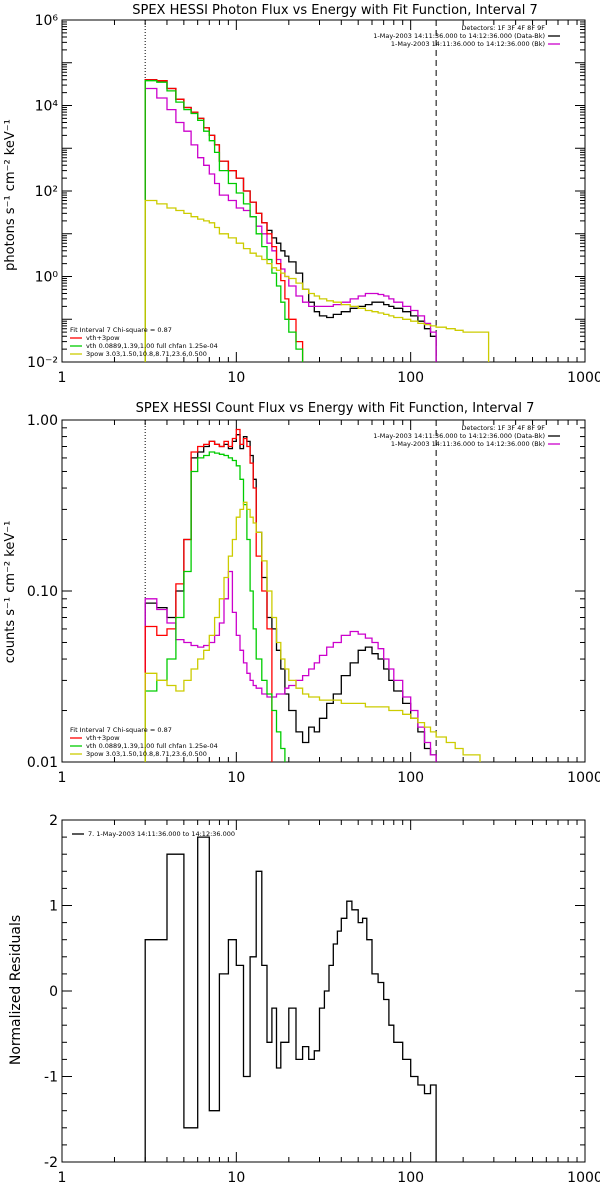  What do you see at coordinates (53, 907) in the screenshot?
I see `y-tick-label: 1` at bounding box center [53, 907].